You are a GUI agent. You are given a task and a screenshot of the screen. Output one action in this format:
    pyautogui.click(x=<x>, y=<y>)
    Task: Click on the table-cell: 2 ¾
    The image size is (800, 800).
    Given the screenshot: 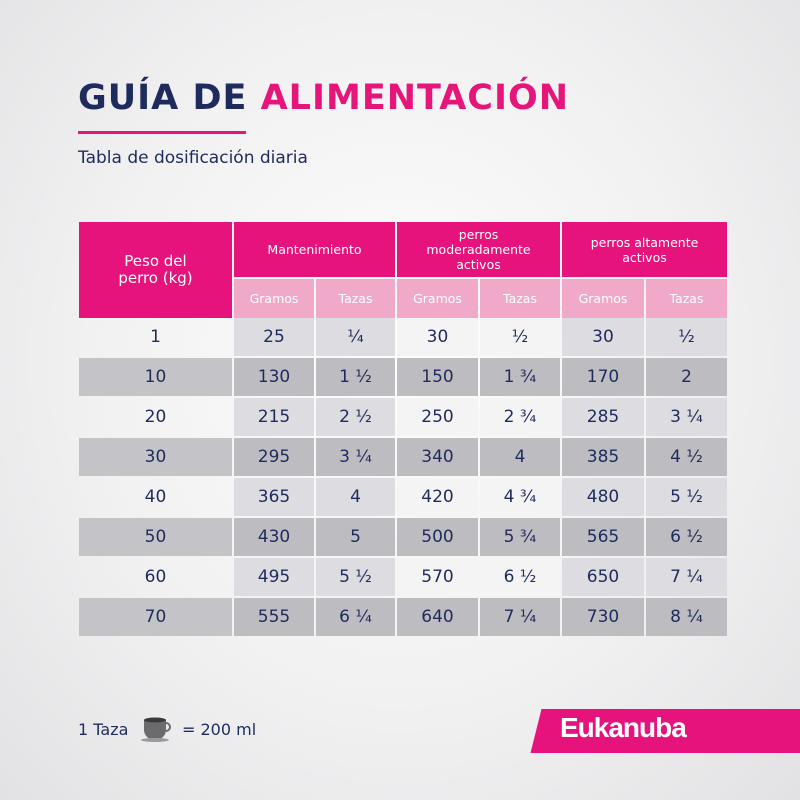 What is the action you would take?
    pyautogui.click(x=520, y=417)
    